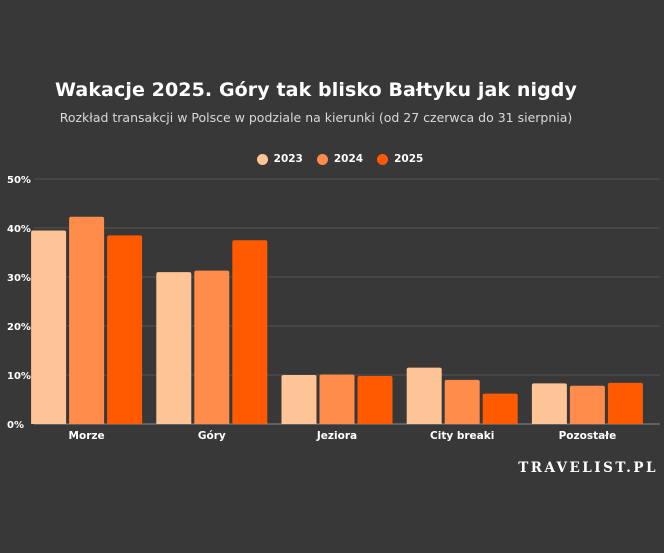  I want to click on x-tick-label: Góry, so click(212, 436).